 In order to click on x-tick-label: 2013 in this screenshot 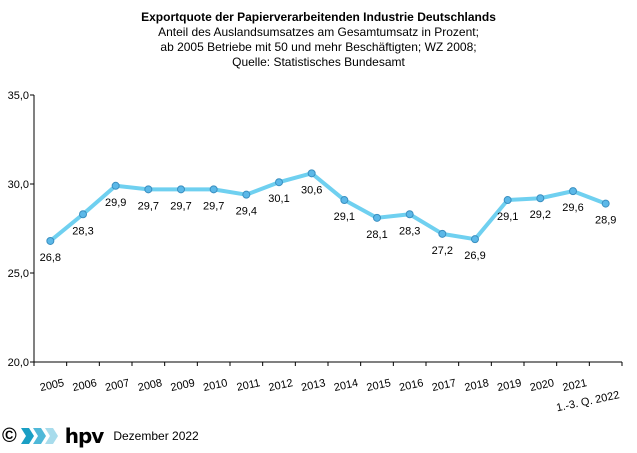, I will do `click(313, 385)`.